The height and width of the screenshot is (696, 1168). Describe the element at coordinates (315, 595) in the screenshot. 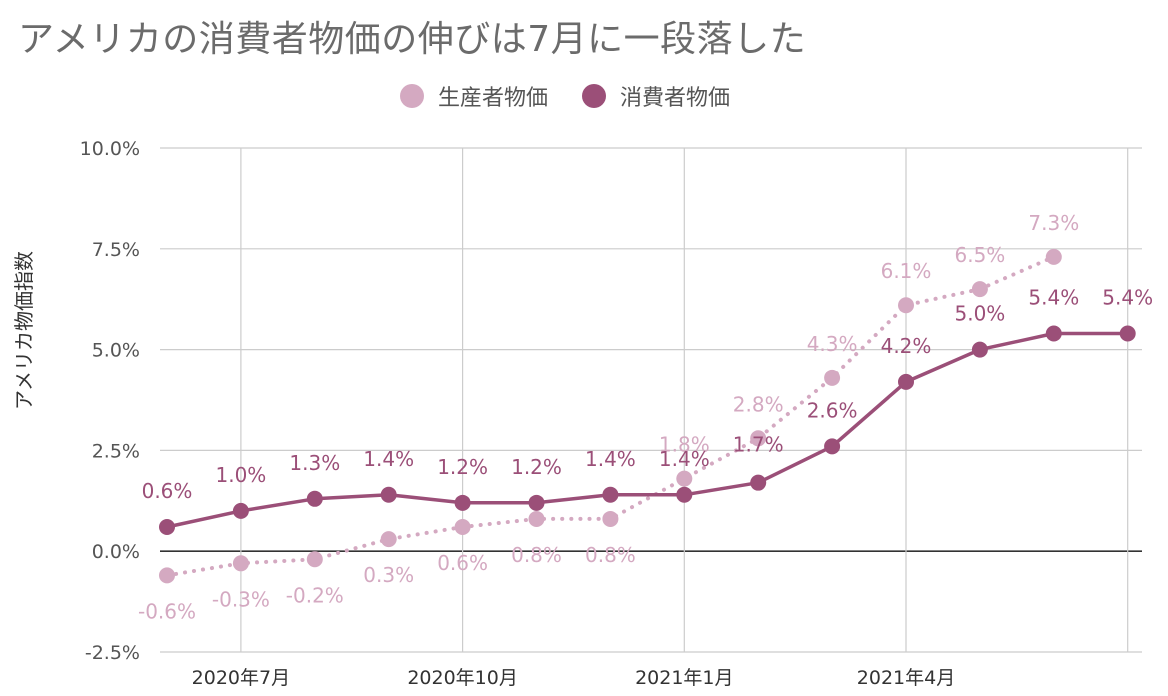

I see `ppi-data-label: -0.2%` at that location.